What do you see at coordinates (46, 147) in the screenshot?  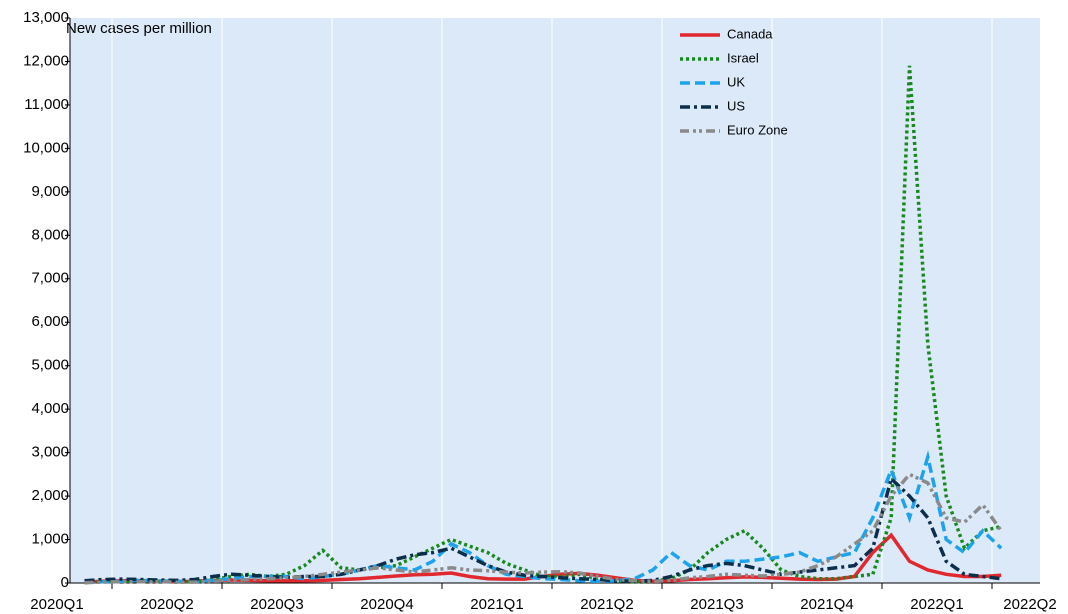 I see `y-tick-label: 10,000` at bounding box center [46, 147].